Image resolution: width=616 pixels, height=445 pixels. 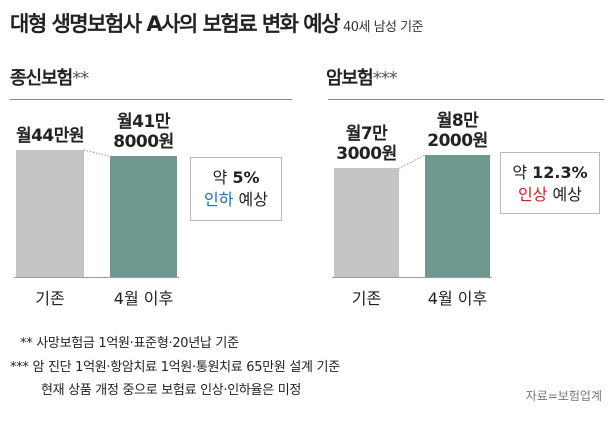 I want to click on footnote-3: 현재 상품 개정 중으로 보험료 인상·인하율은 미정, so click(x=171, y=388).